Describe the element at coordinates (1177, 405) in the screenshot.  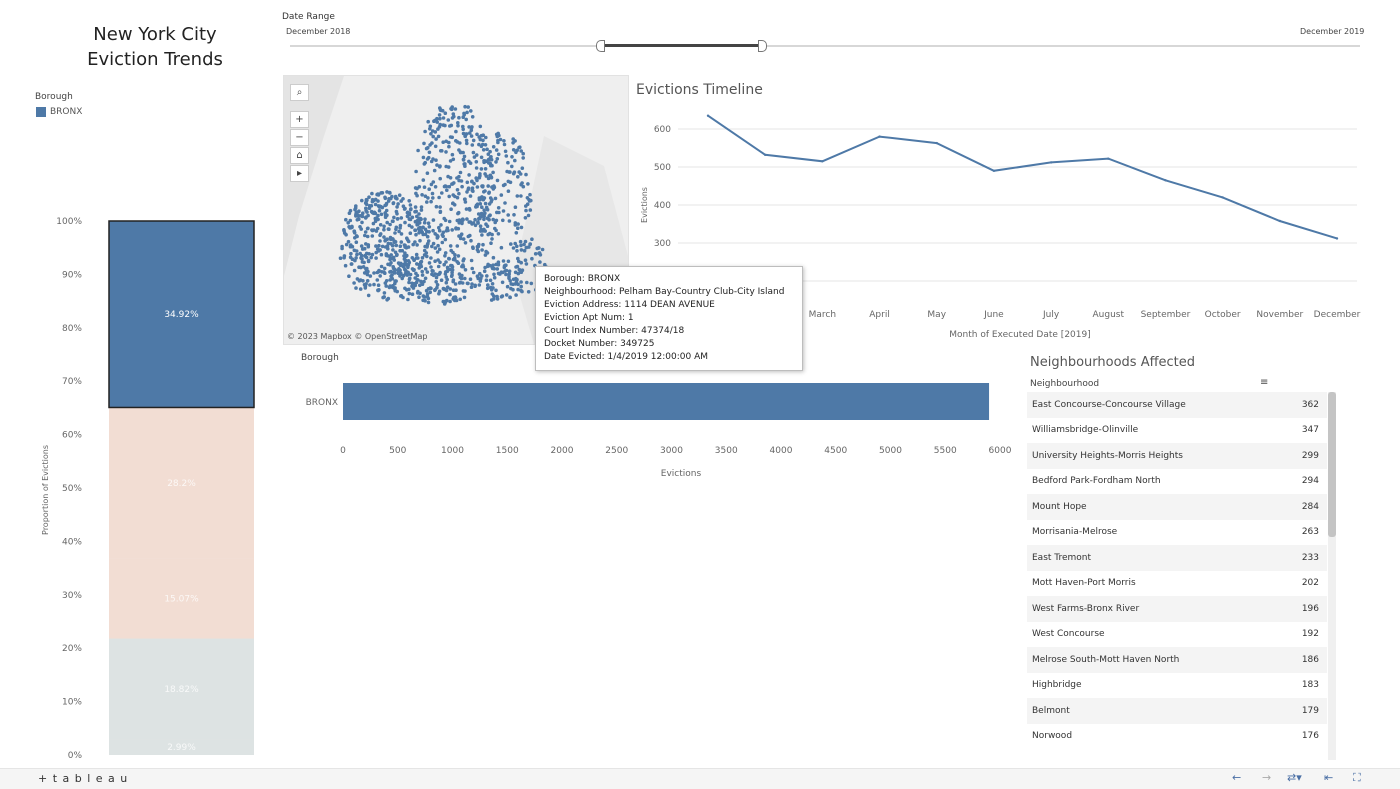
I see `table-row: East Concourse-Concourse Village 362` at that location.